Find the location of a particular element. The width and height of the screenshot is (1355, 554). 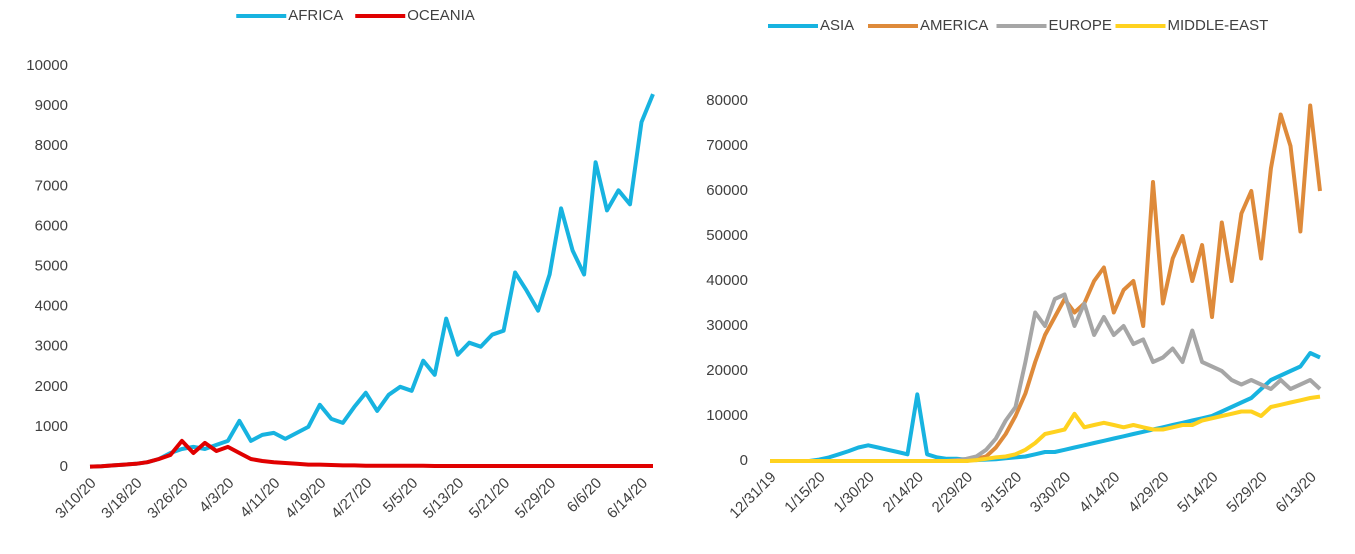

y-tick-label: 8000 is located at coordinates (51, 145).